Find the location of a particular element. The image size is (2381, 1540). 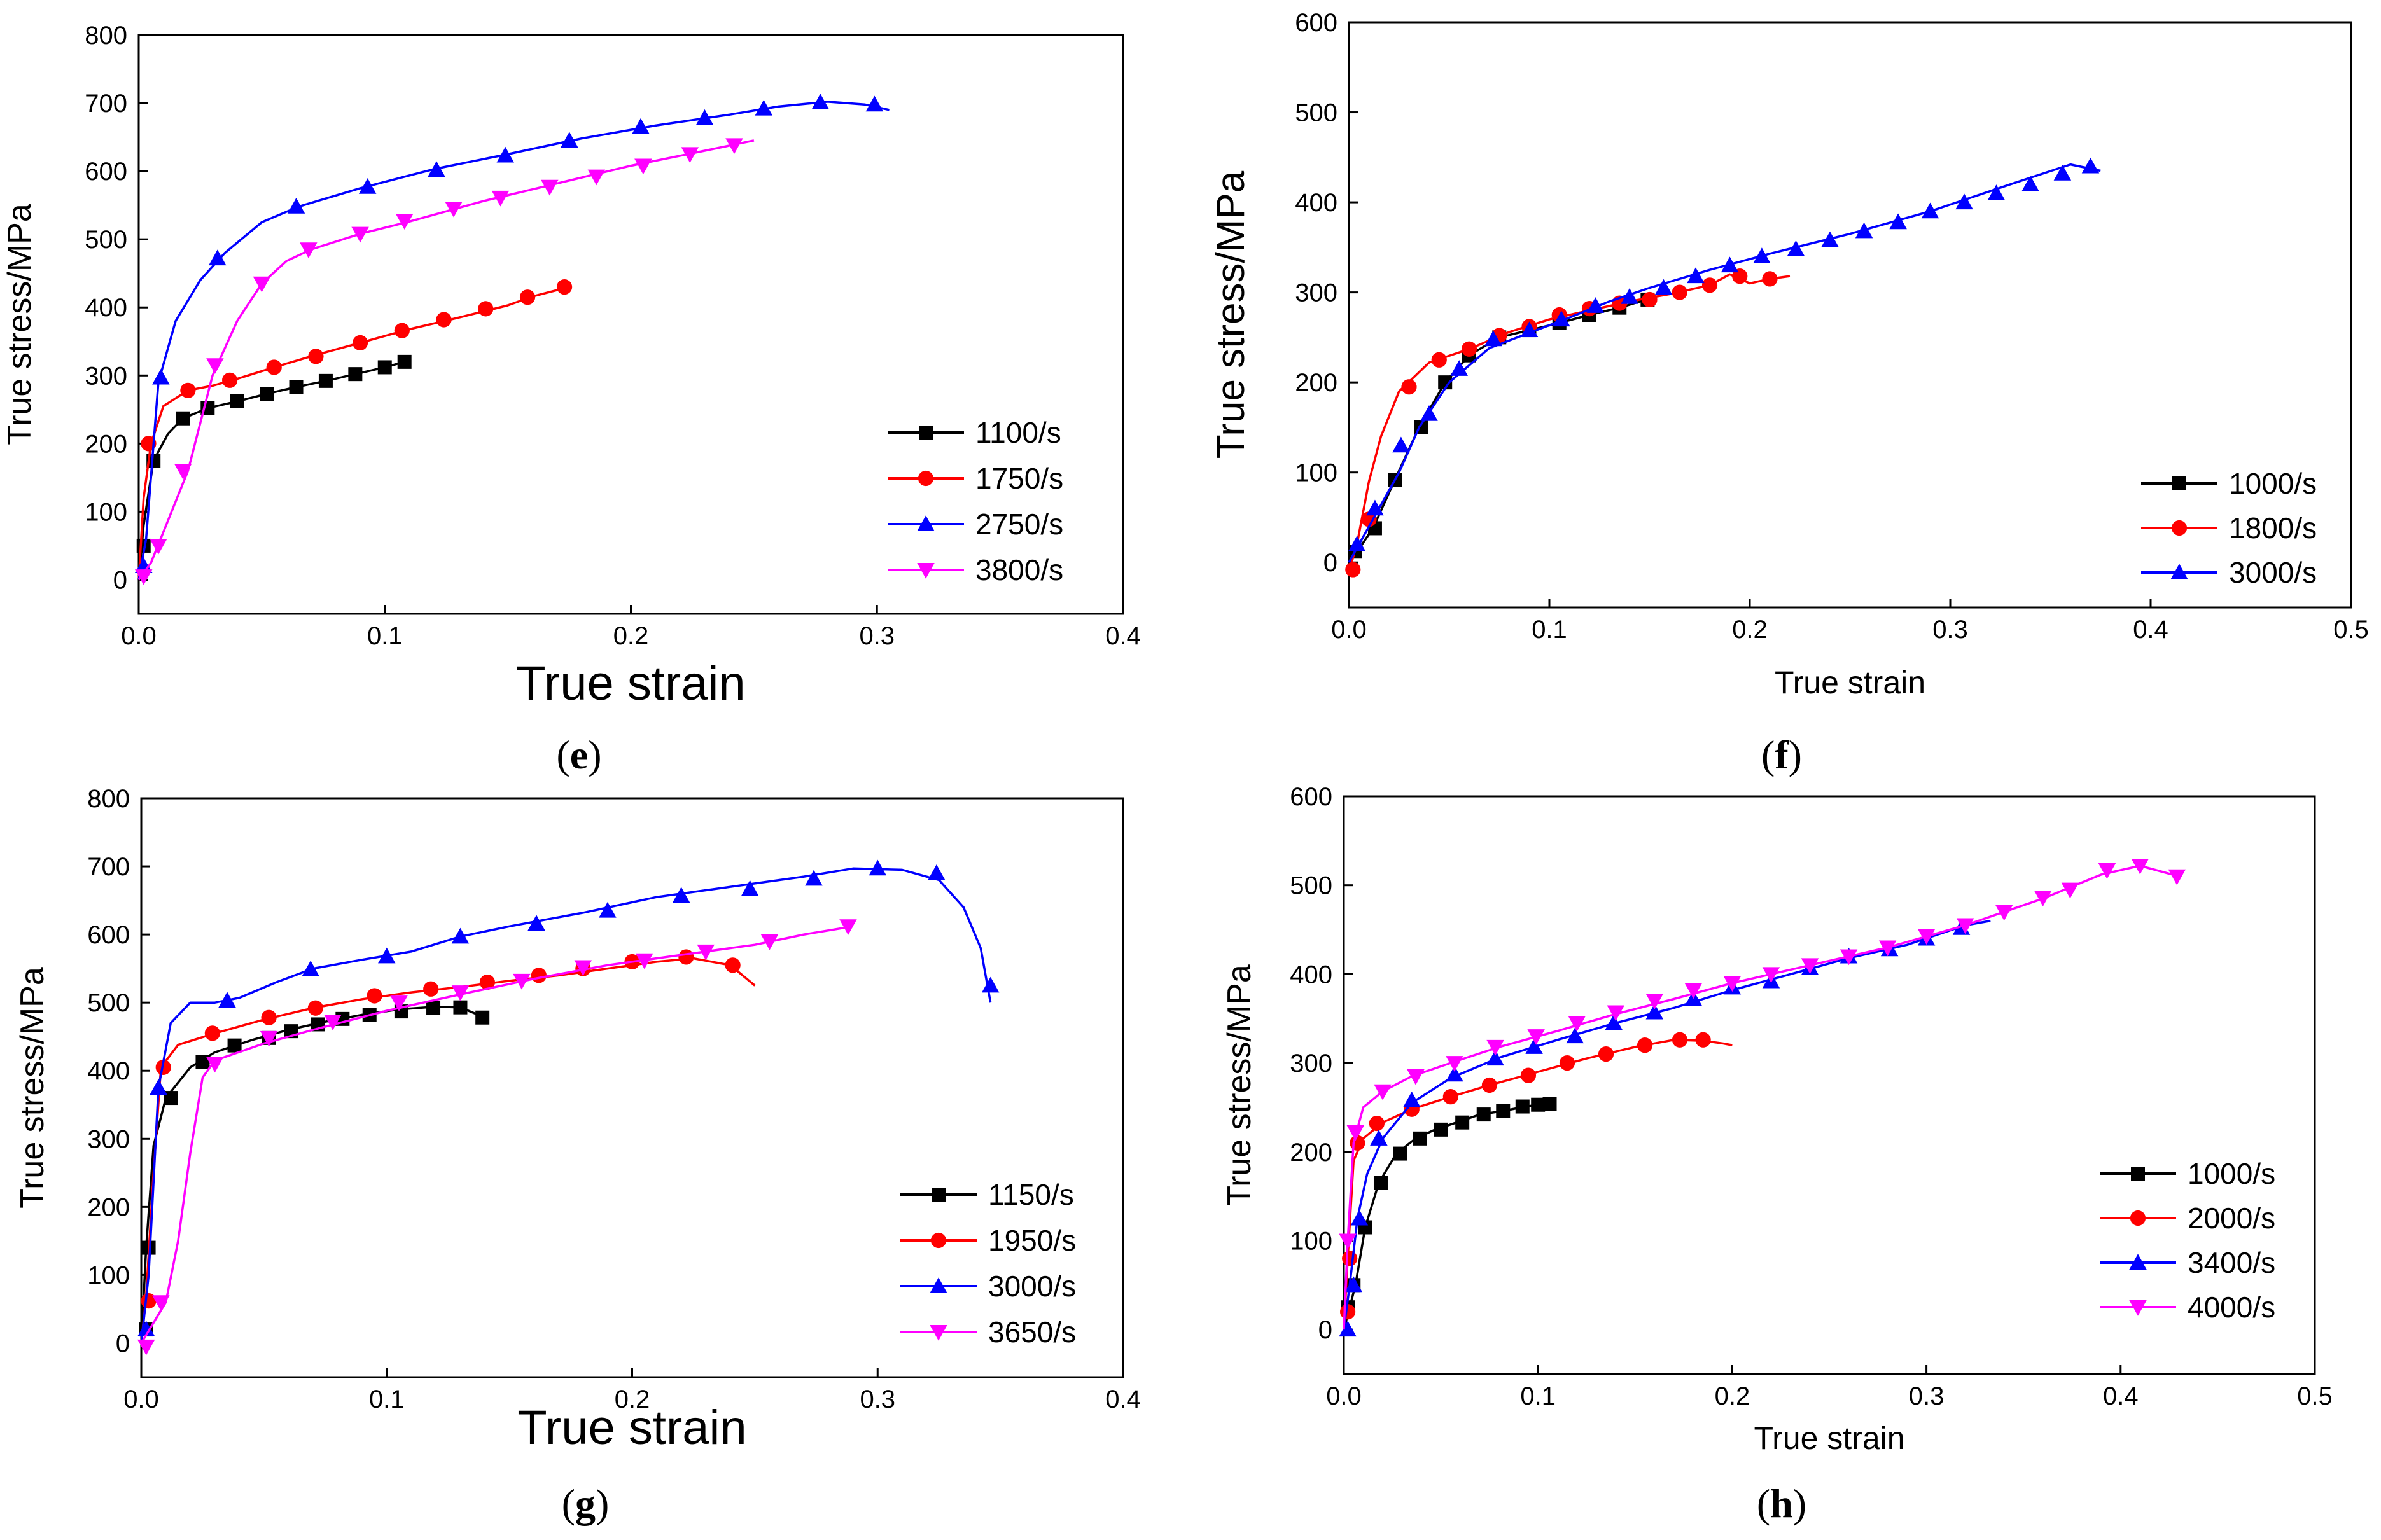

x-tick-label: 0.4 is located at coordinates (1123, 1399).